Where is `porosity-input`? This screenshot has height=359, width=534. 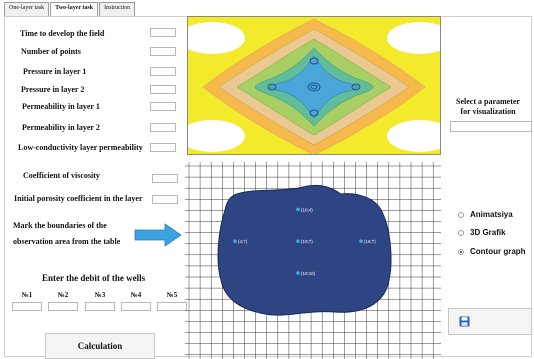 porosity-input is located at coordinates (165, 199).